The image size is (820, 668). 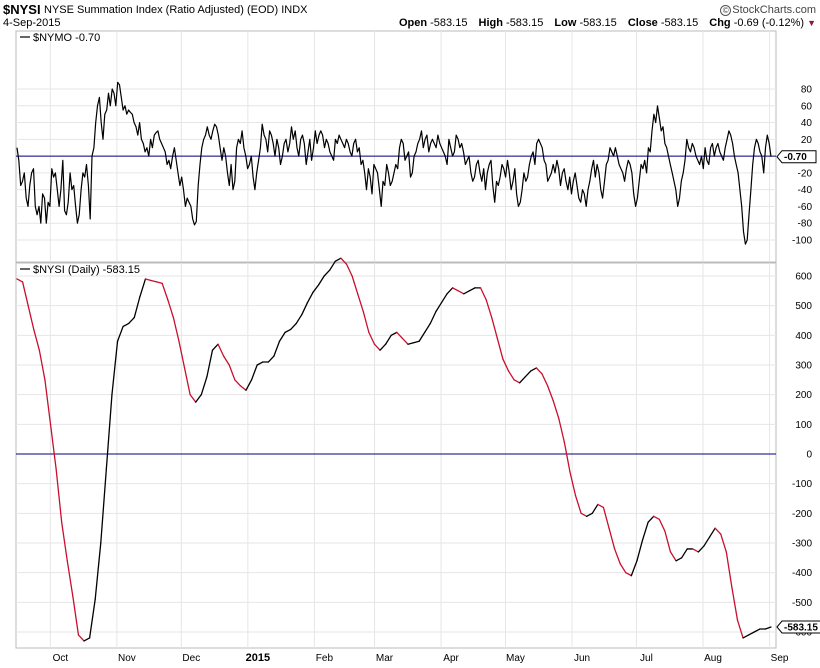 What do you see at coordinates (802, 603) in the screenshot?
I see `y-tick-label: -500` at bounding box center [802, 603].